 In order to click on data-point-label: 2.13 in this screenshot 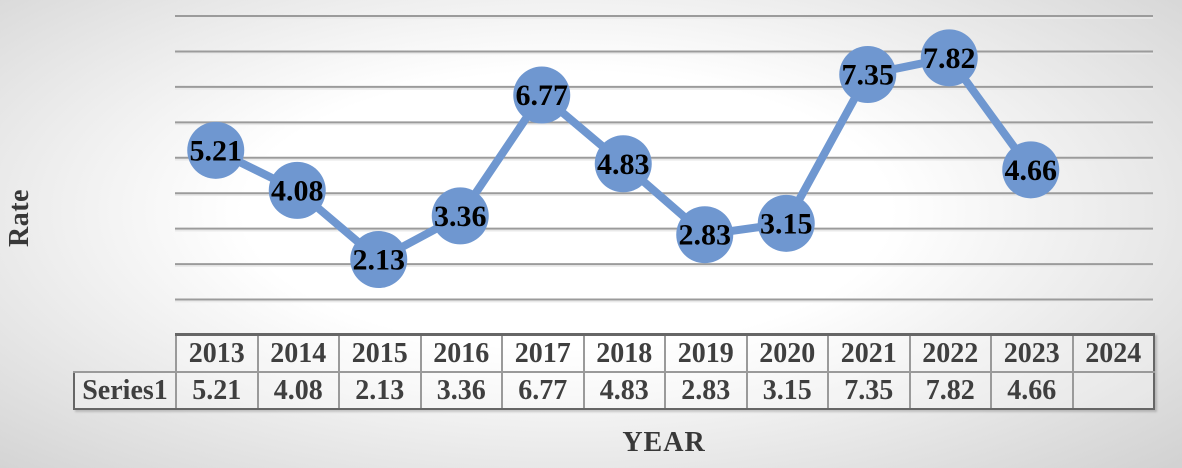, I will do `click(379, 260)`.